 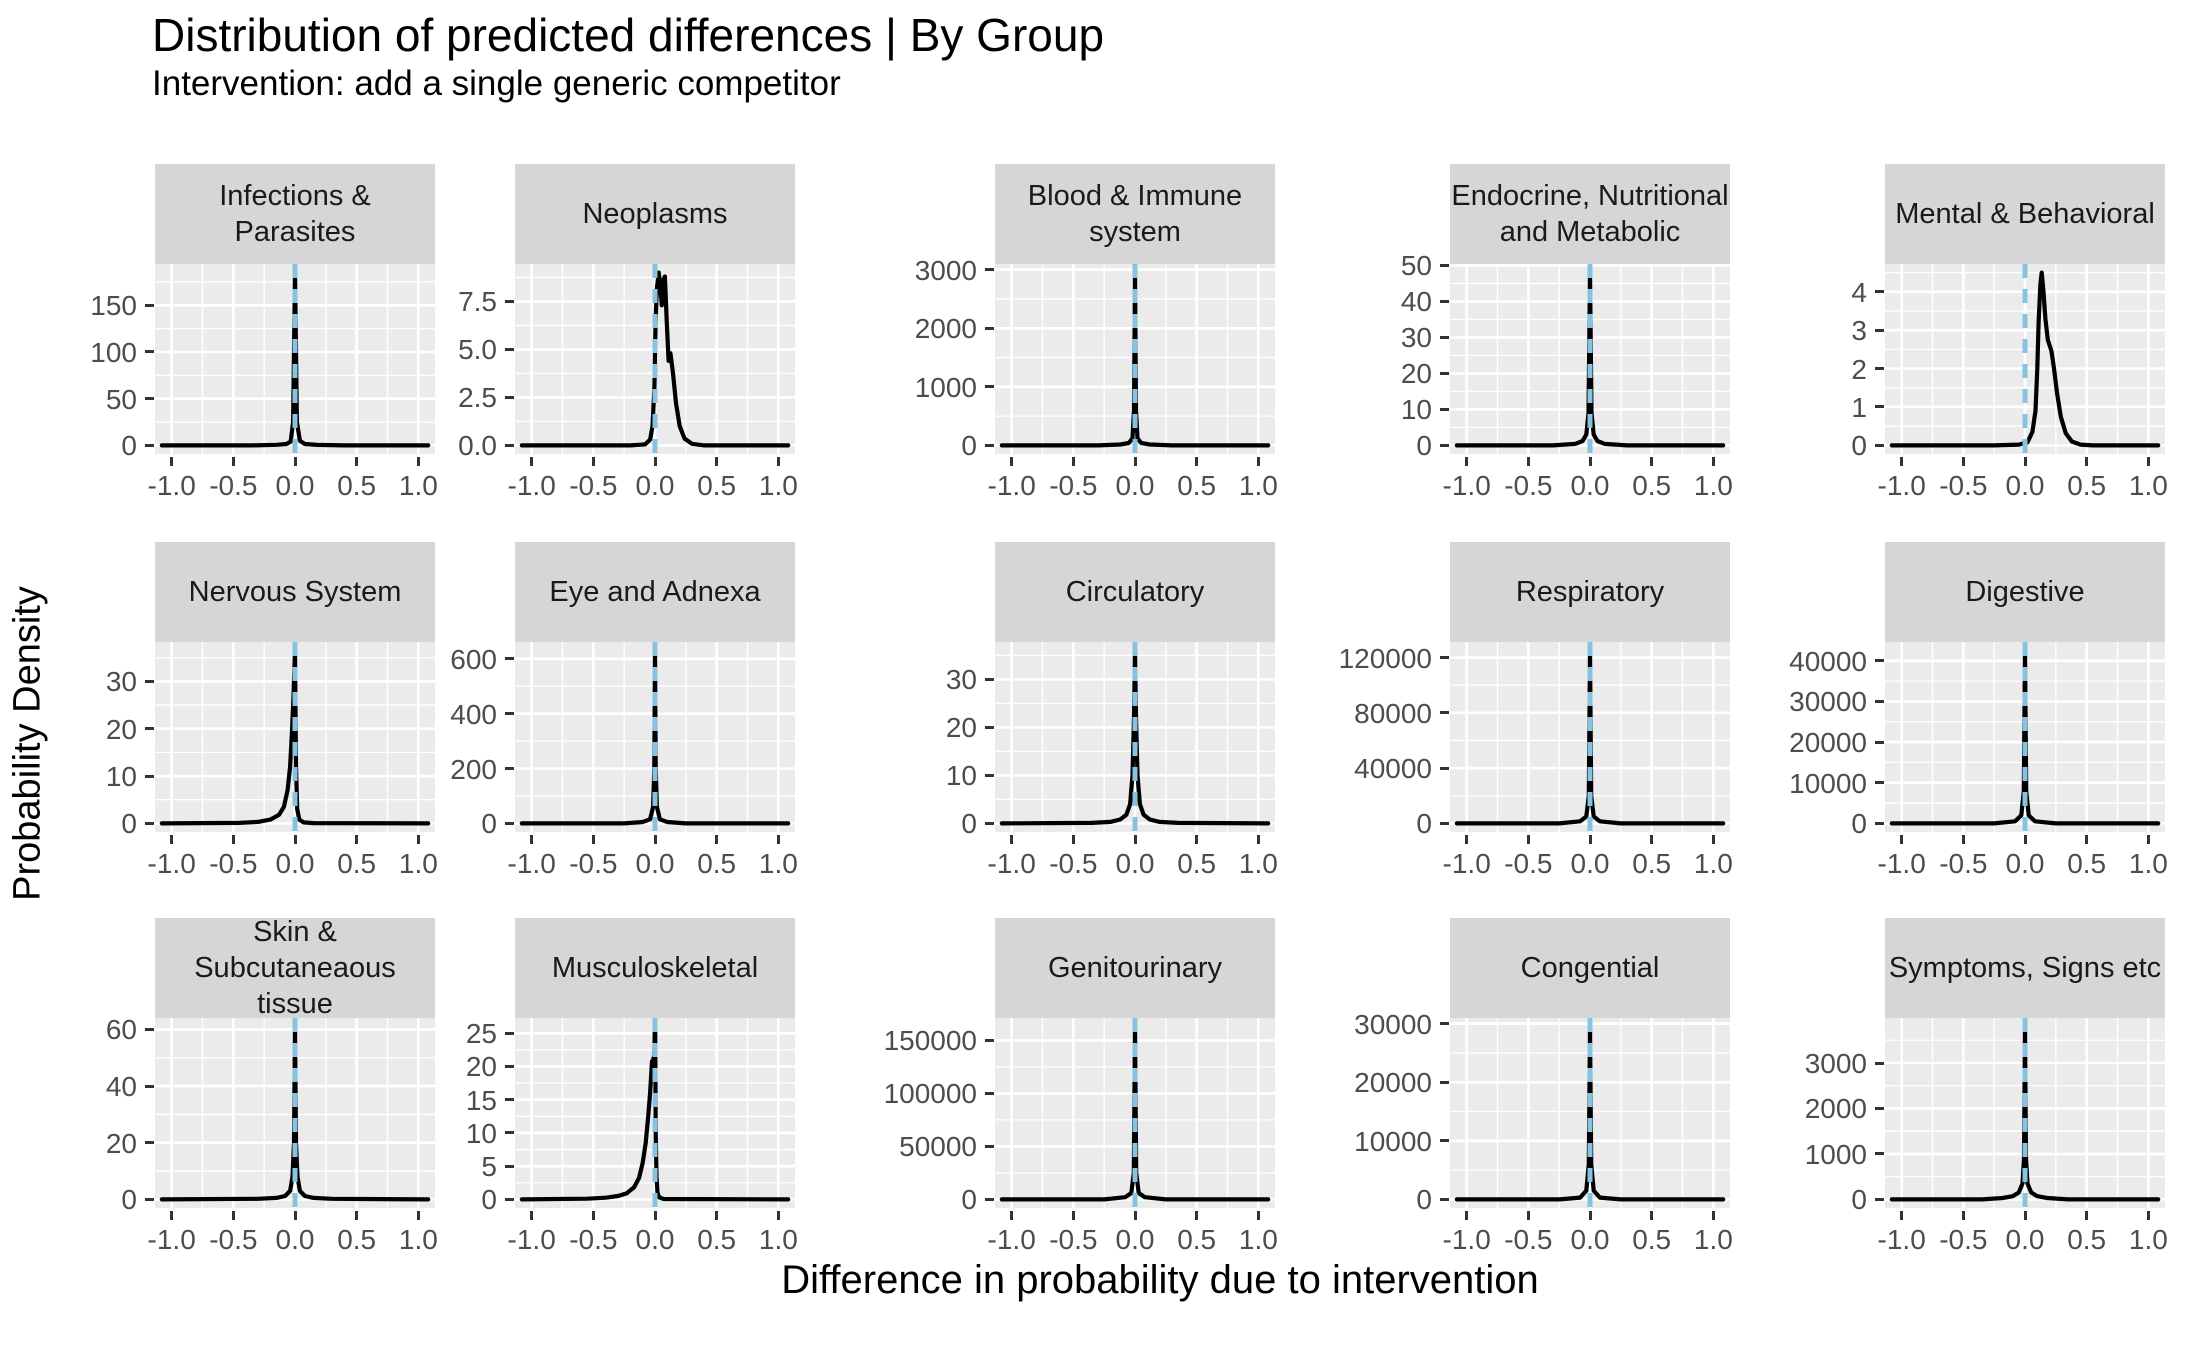 I want to click on y-tick-label: 20, so click(x=1416, y=374).